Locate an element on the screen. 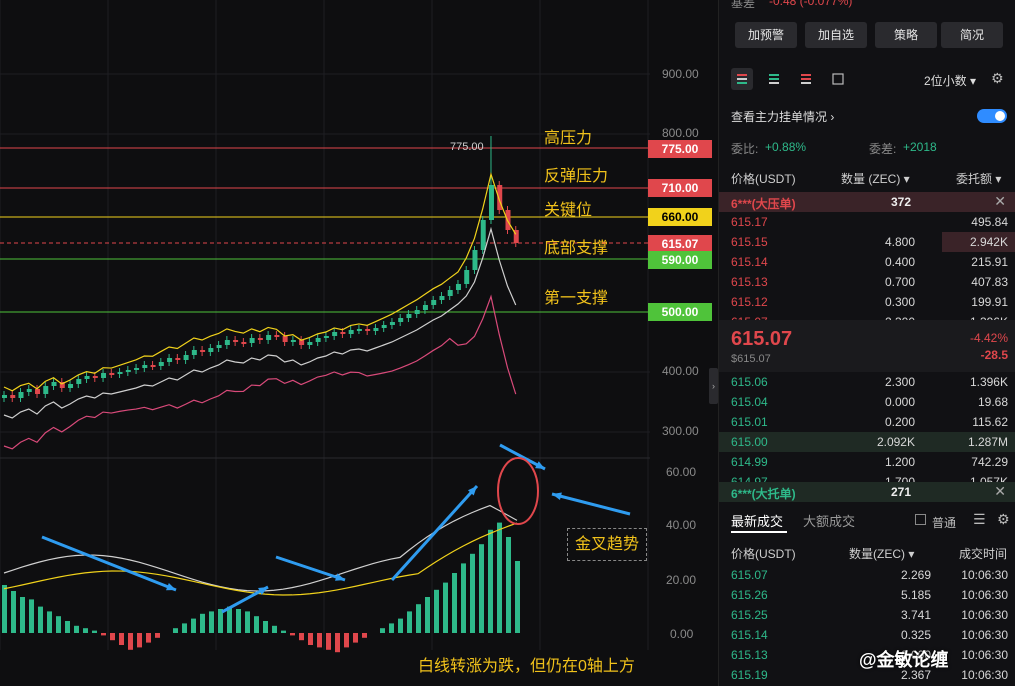  bid-row: 615.06 2.300 1.396K is located at coordinates (869, 382).